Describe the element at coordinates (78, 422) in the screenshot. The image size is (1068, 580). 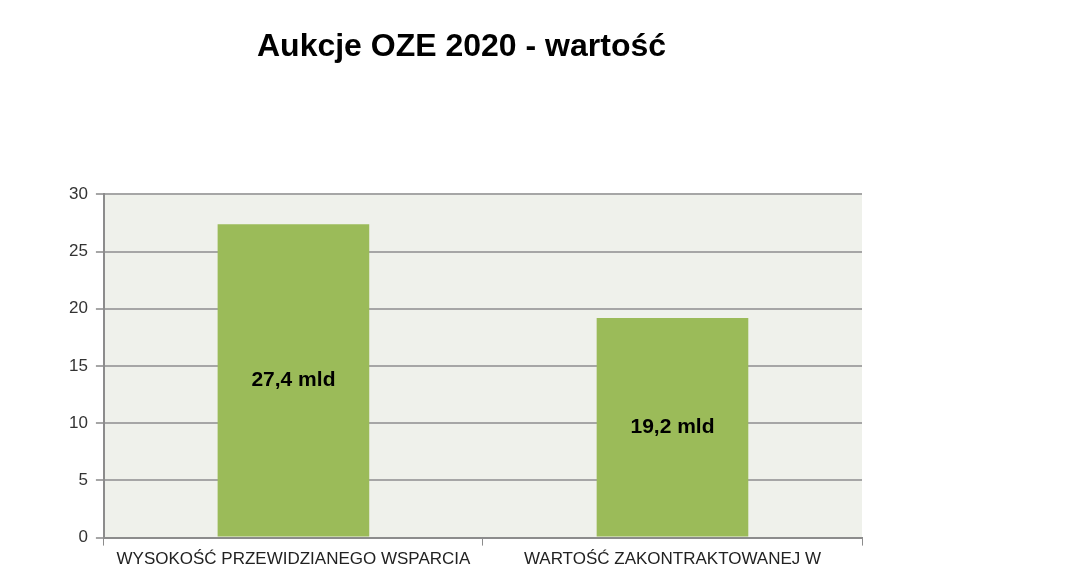
I see `y-tick-label: 10` at that location.